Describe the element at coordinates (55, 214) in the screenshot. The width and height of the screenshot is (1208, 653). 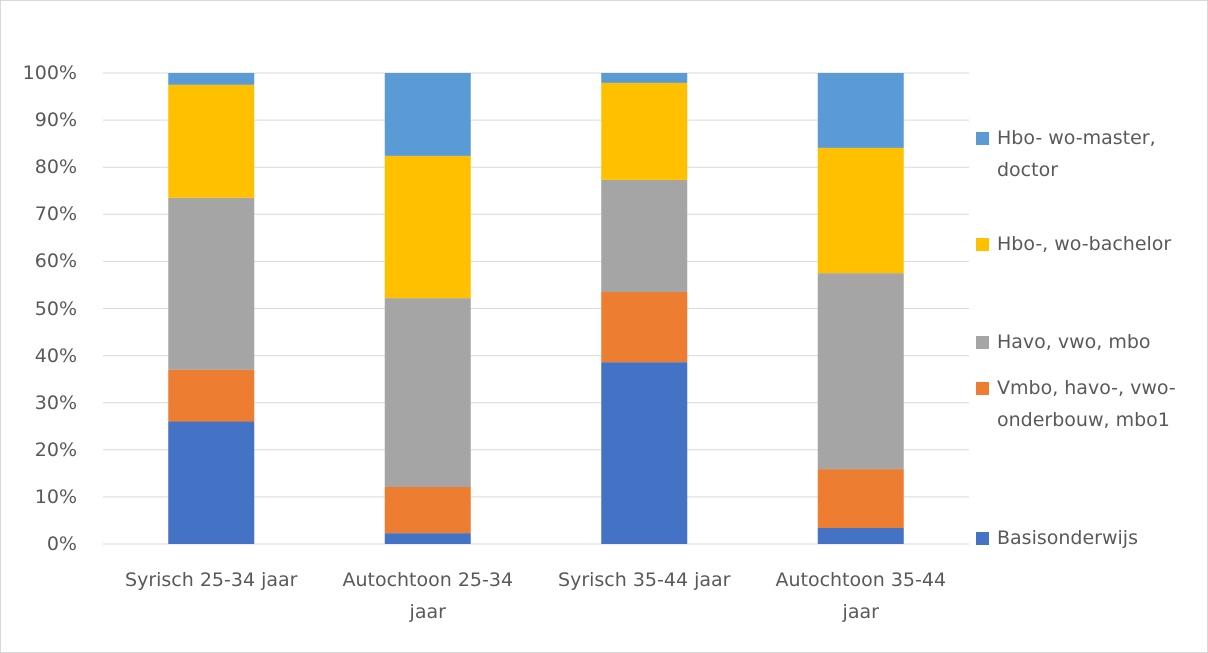
I see `y-tick-label: 70%` at that location.